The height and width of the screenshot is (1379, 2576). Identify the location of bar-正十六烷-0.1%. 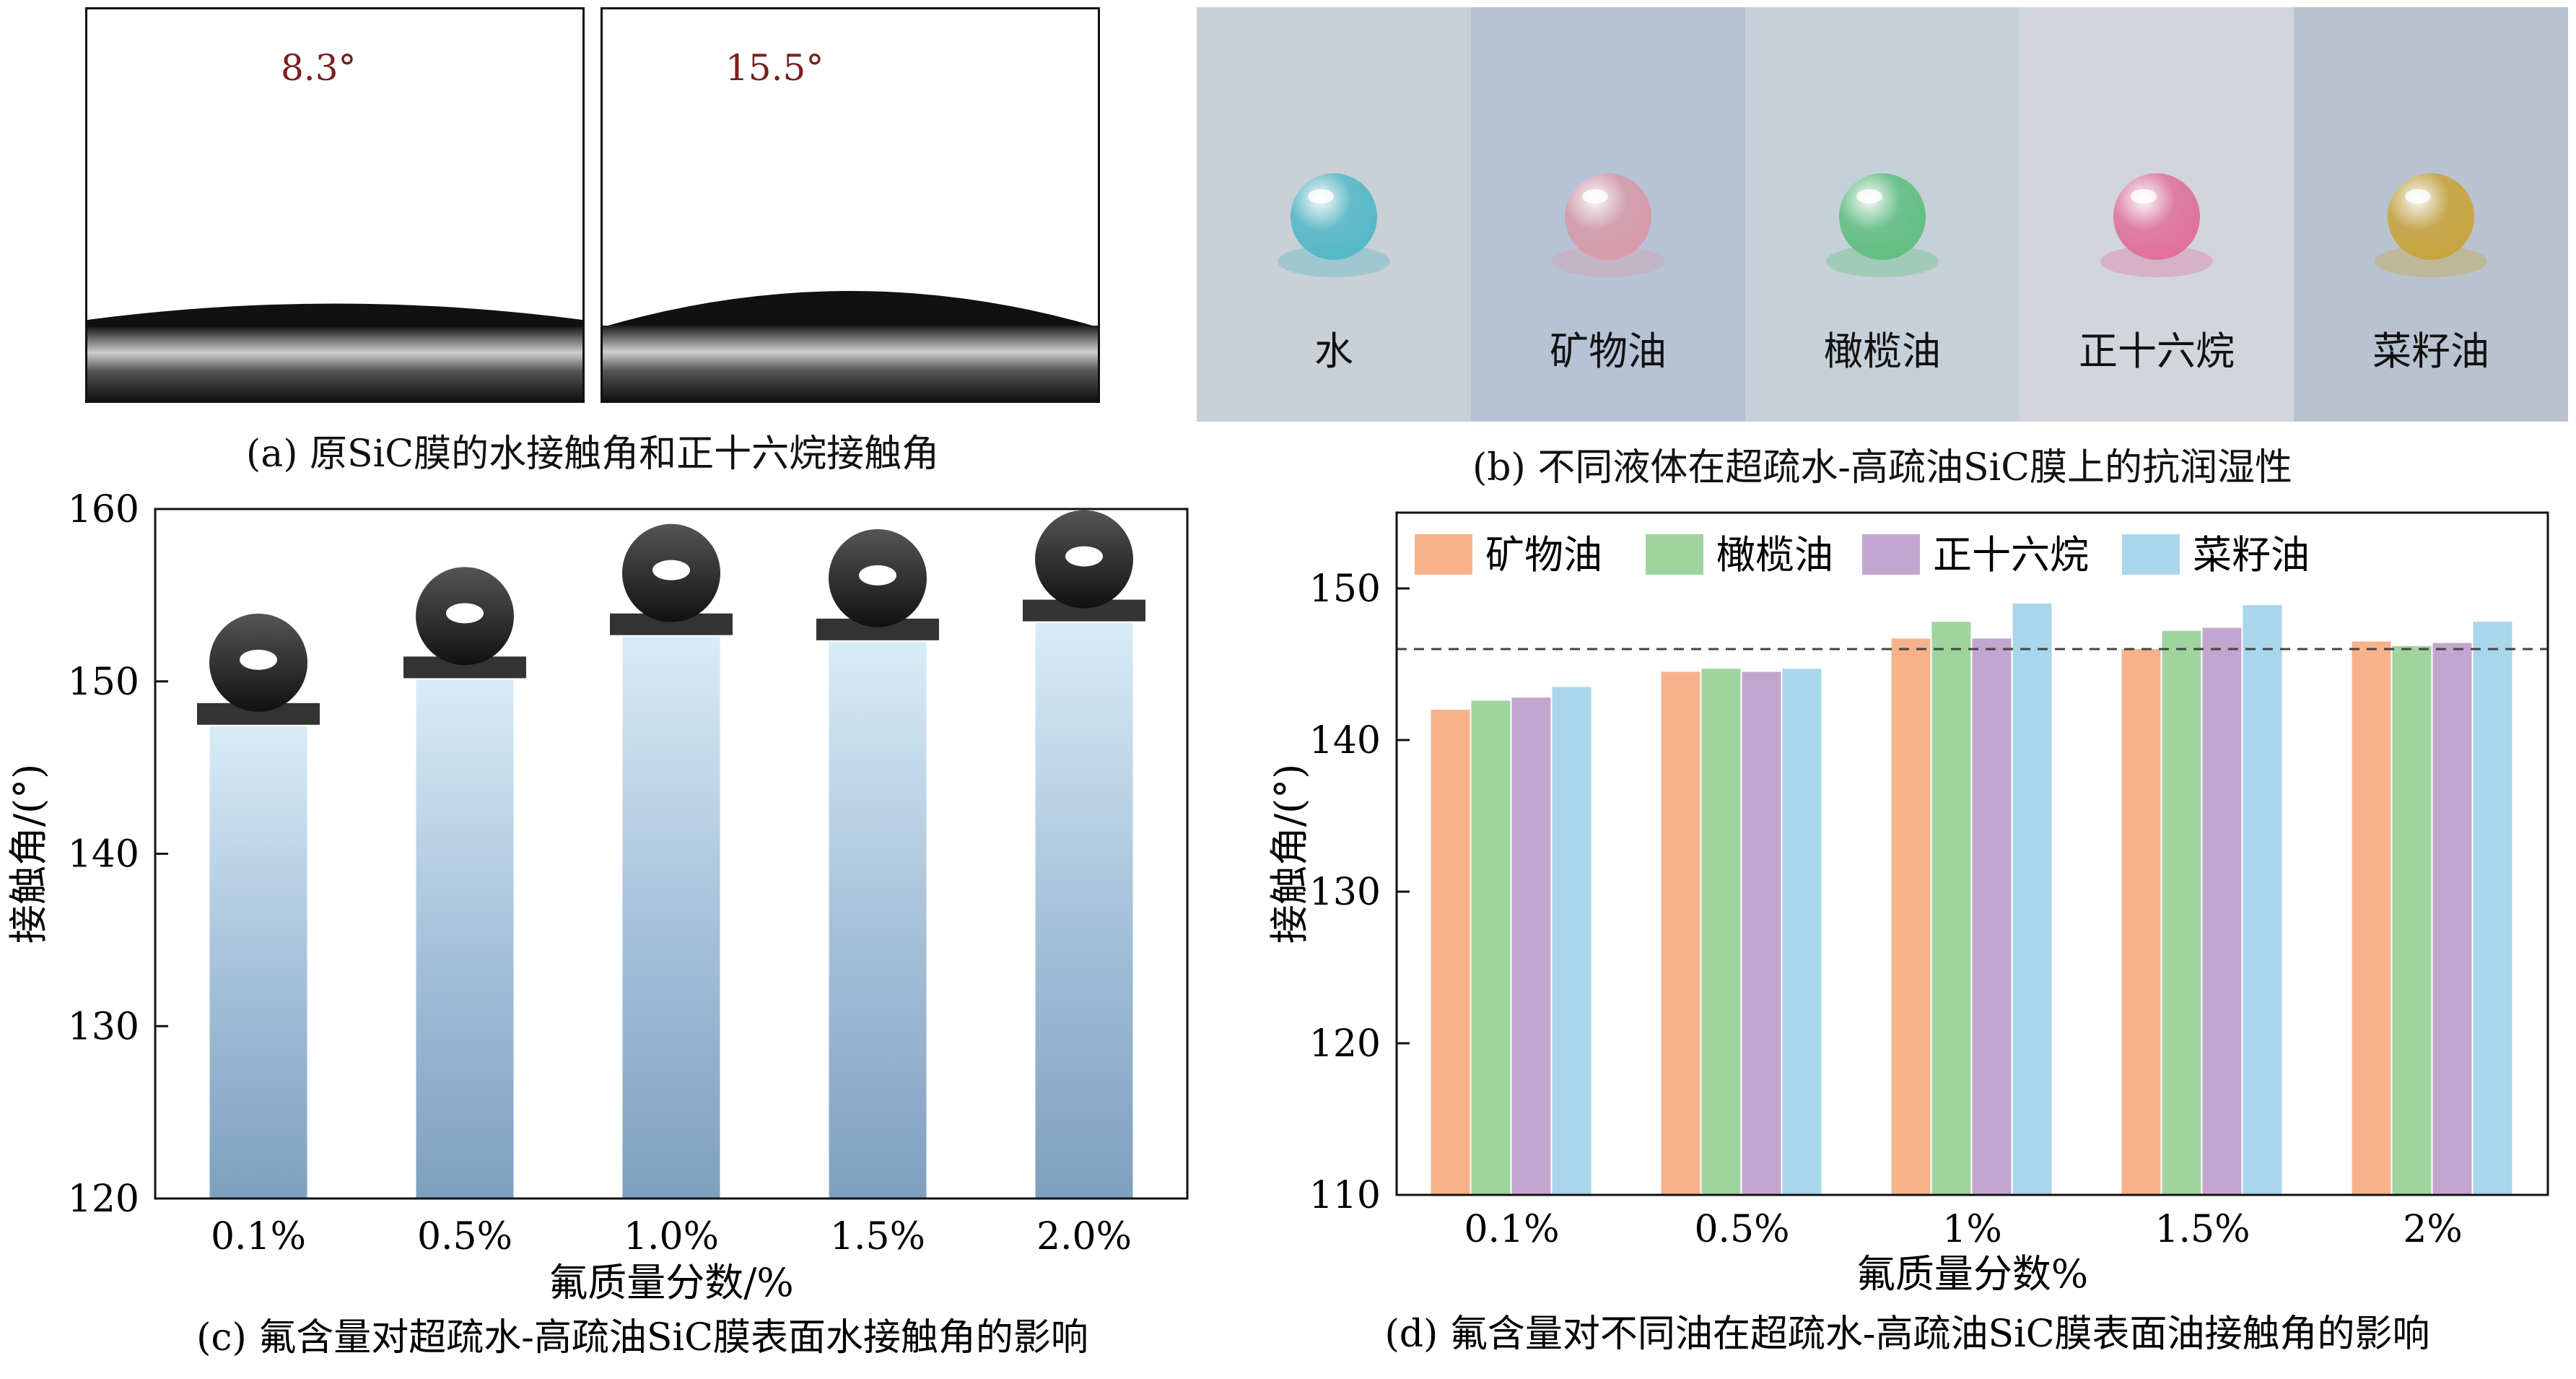
(1531, 946).